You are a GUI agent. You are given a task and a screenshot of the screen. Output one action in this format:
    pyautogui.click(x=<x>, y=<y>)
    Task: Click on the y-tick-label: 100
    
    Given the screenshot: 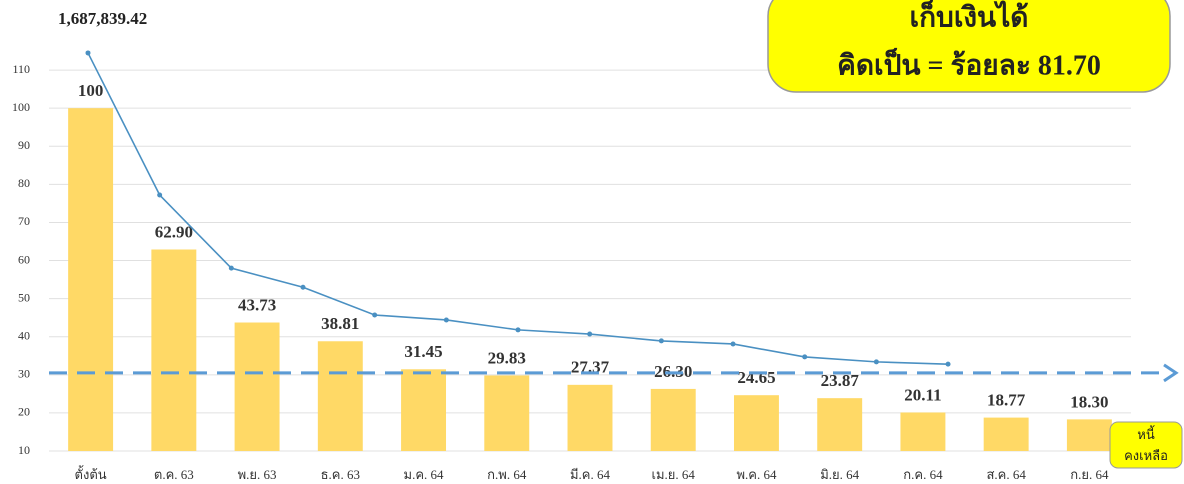 What is the action you would take?
    pyautogui.click(x=21, y=107)
    